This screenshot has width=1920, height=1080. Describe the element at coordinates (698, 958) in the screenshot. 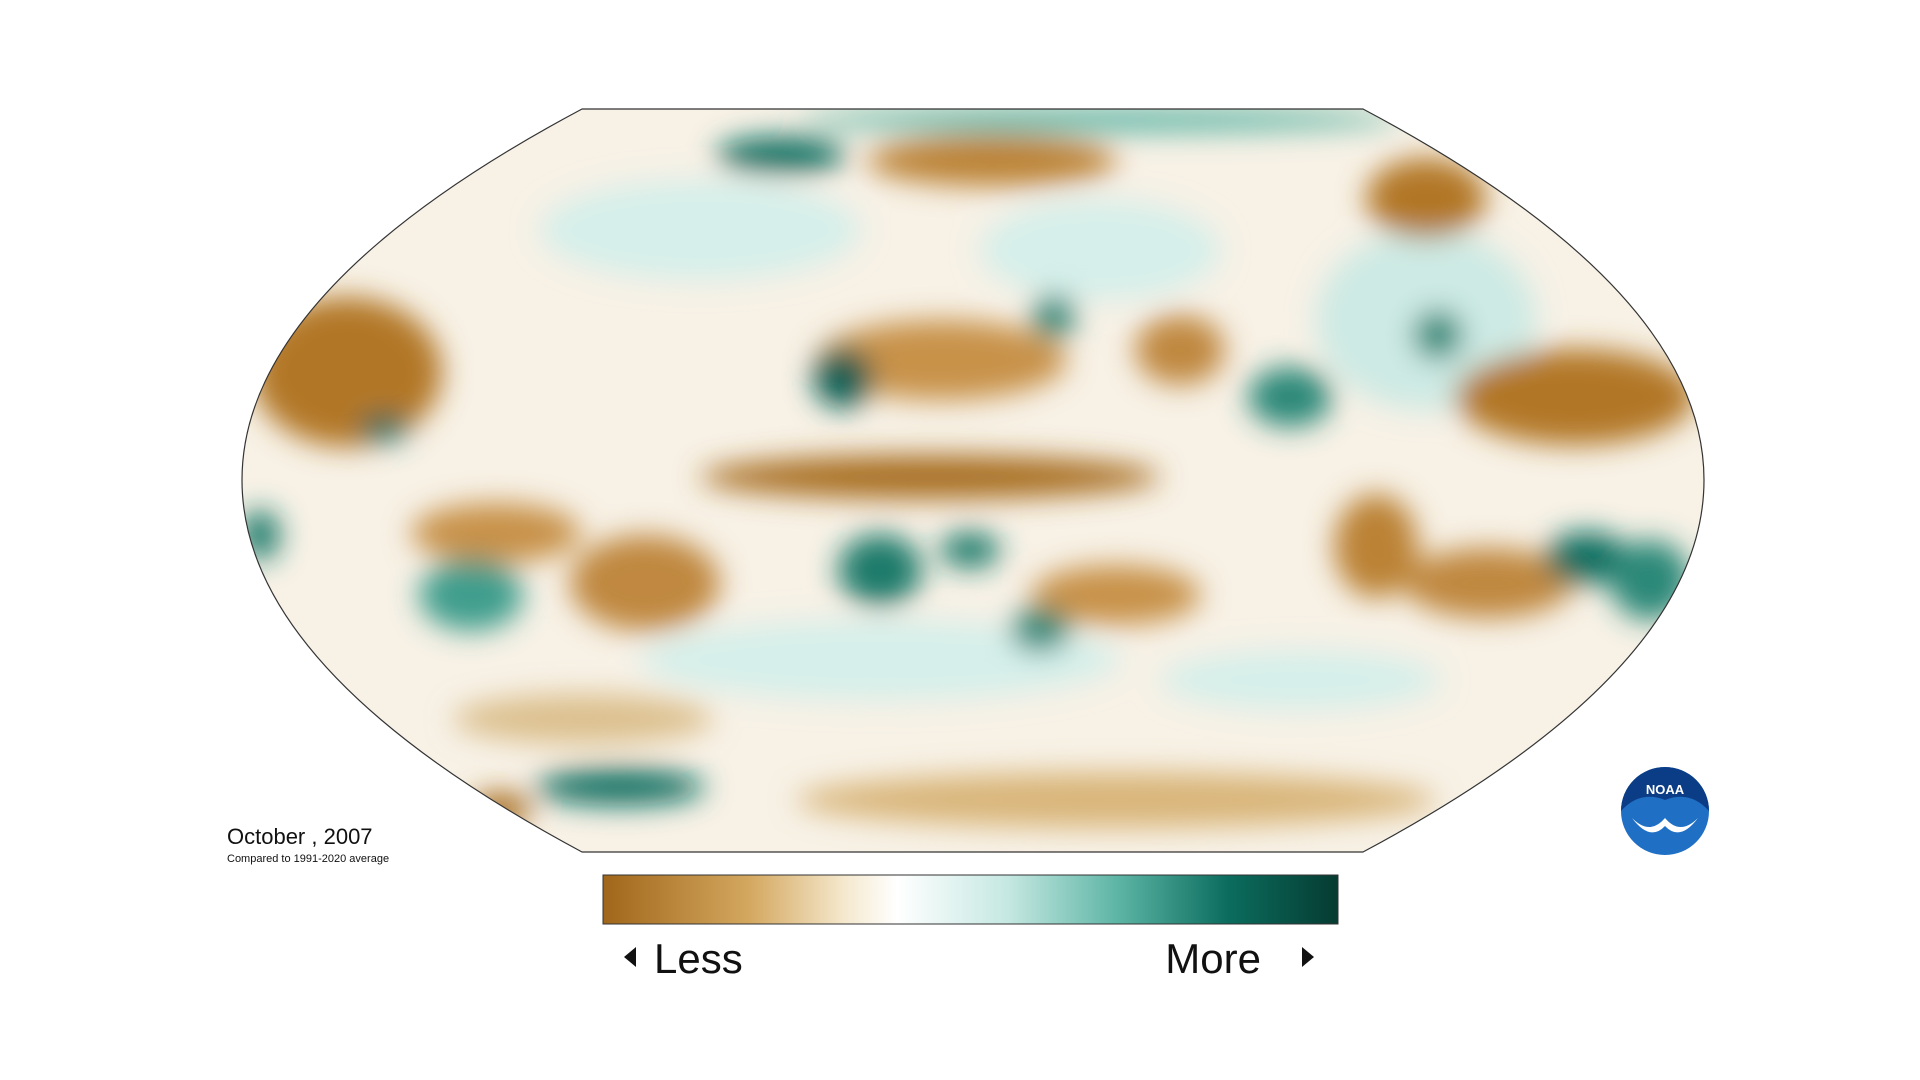

I see `legend-low-label: Less` at that location.